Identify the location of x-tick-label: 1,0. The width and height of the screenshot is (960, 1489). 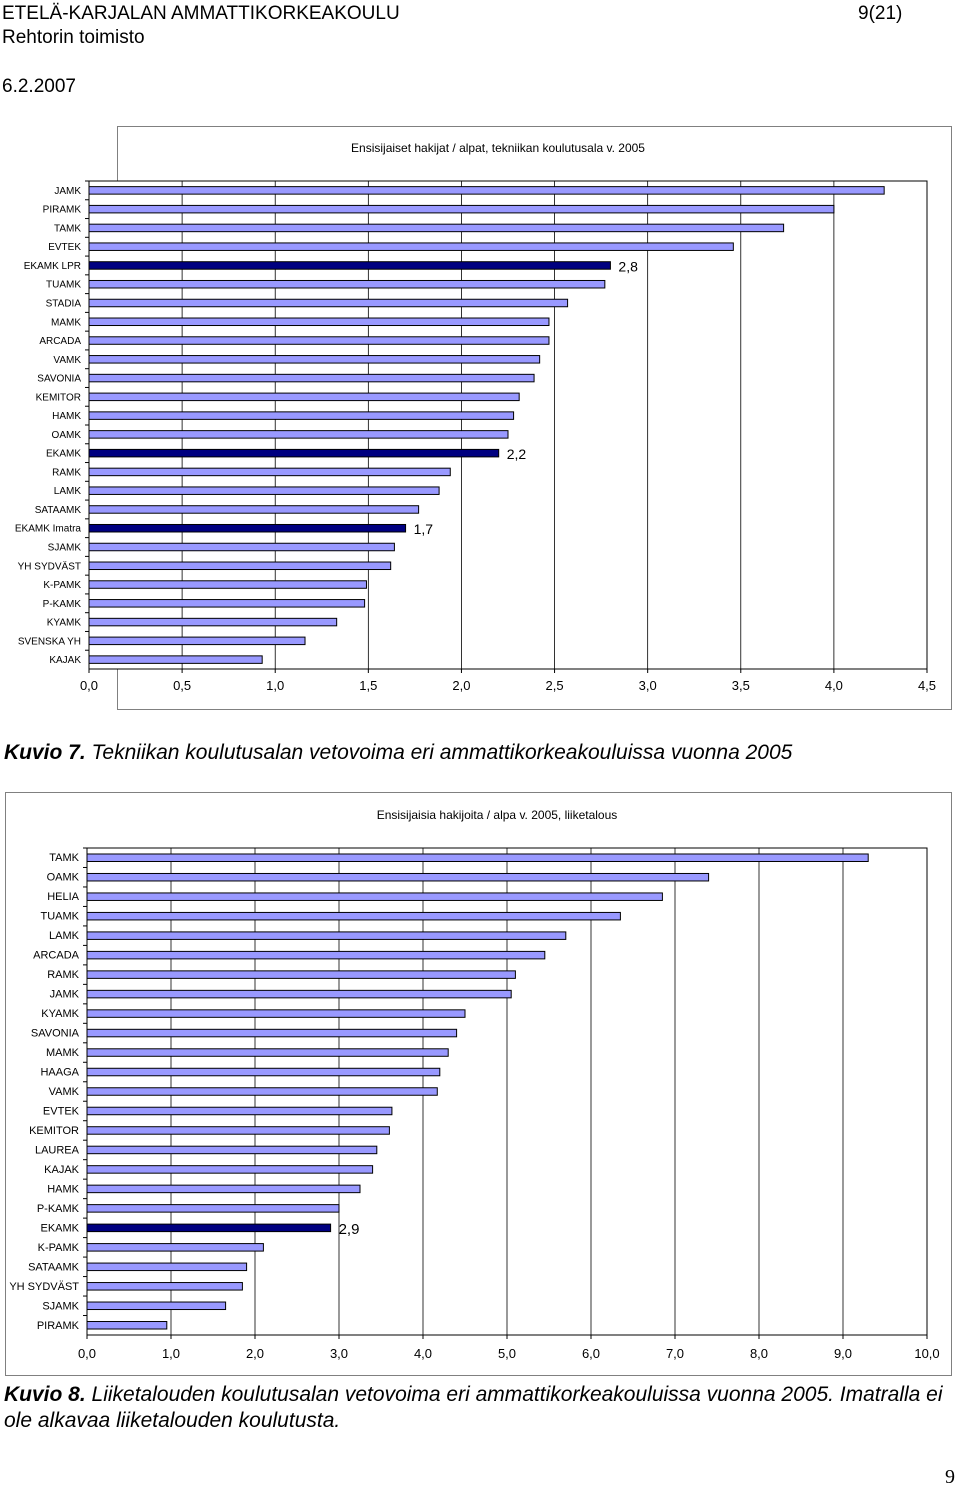
(171, 1353).